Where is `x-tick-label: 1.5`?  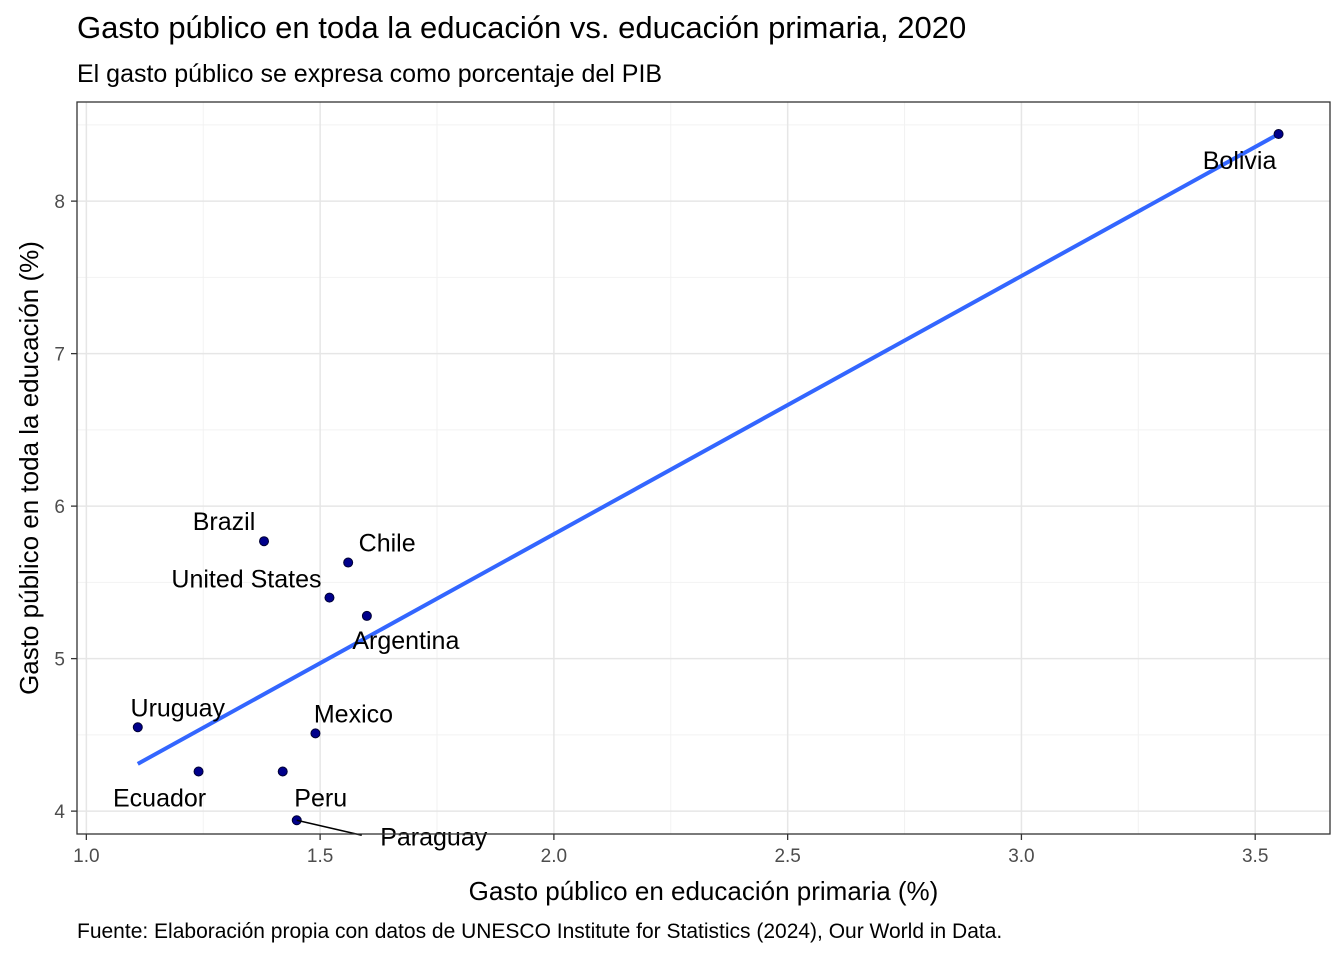 x-tick-label: 1.5 is located at coordinates (320, 856).